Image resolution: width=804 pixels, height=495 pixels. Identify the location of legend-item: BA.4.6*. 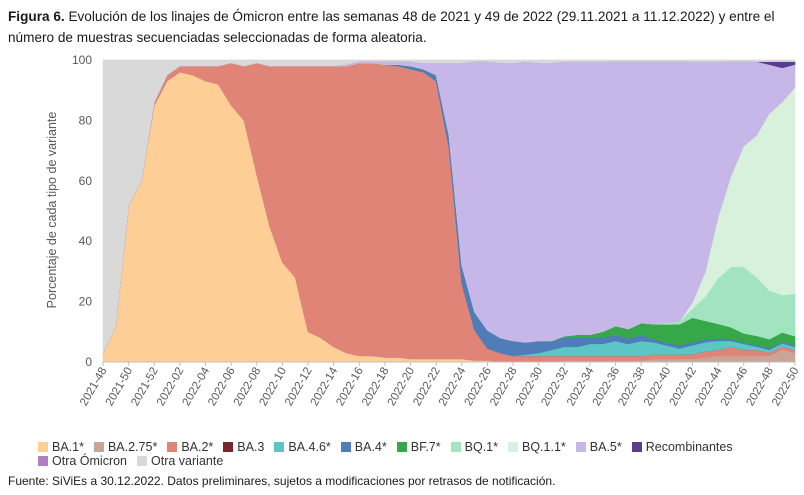
(302, 447).